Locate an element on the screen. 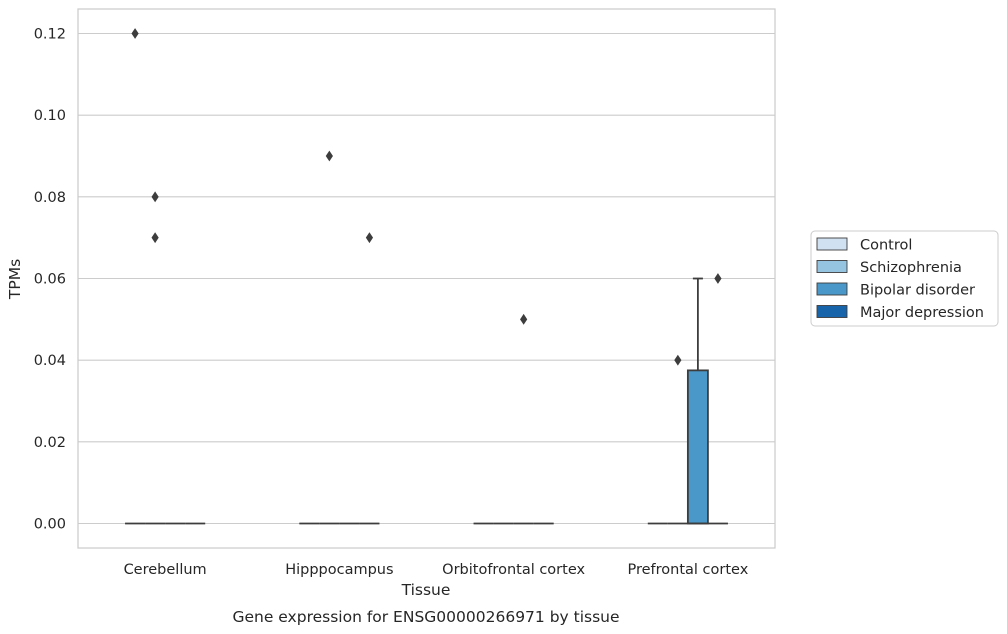 This screenshot has height=634, width=1007. legend-label: Control is located at coordinates (886, 246).